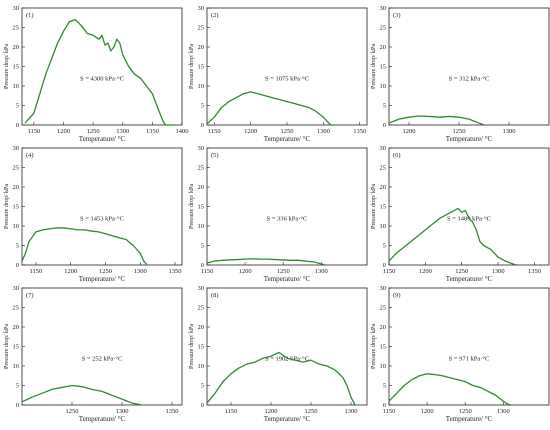  Describe the element at coordinates (182, 131) in the screenshot. I see `x-tick-label: 1400` at that location.